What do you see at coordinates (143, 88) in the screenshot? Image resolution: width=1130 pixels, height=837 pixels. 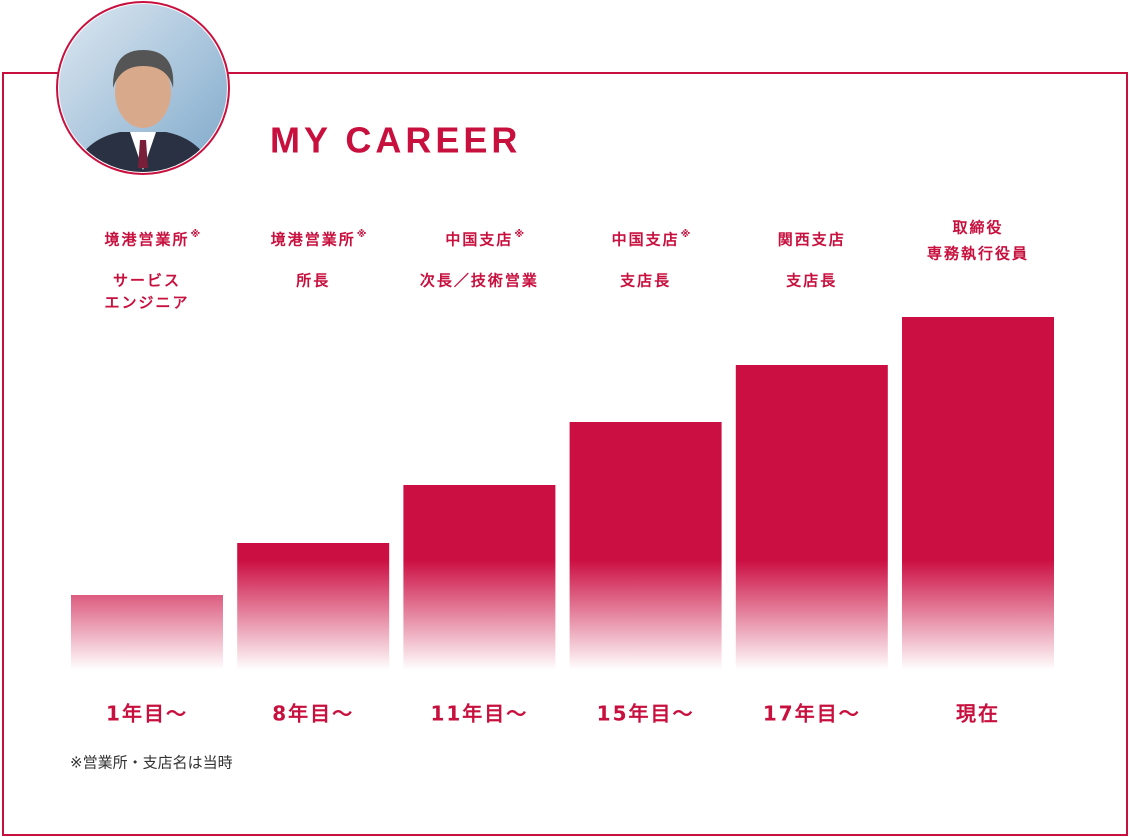 I see `portrait` at bounding box center [143, 88].